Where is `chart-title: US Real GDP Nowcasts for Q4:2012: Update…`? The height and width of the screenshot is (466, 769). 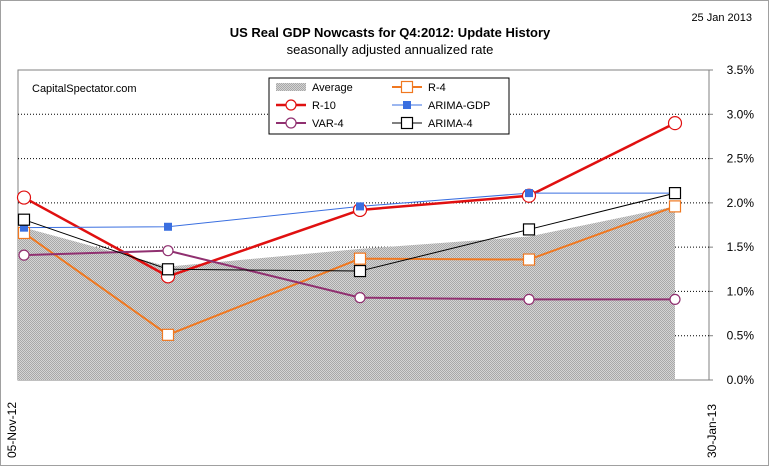
chart-title: US Real GDP Nowcasts for Q4:2012: Update… is located at coordinates (390, 32).